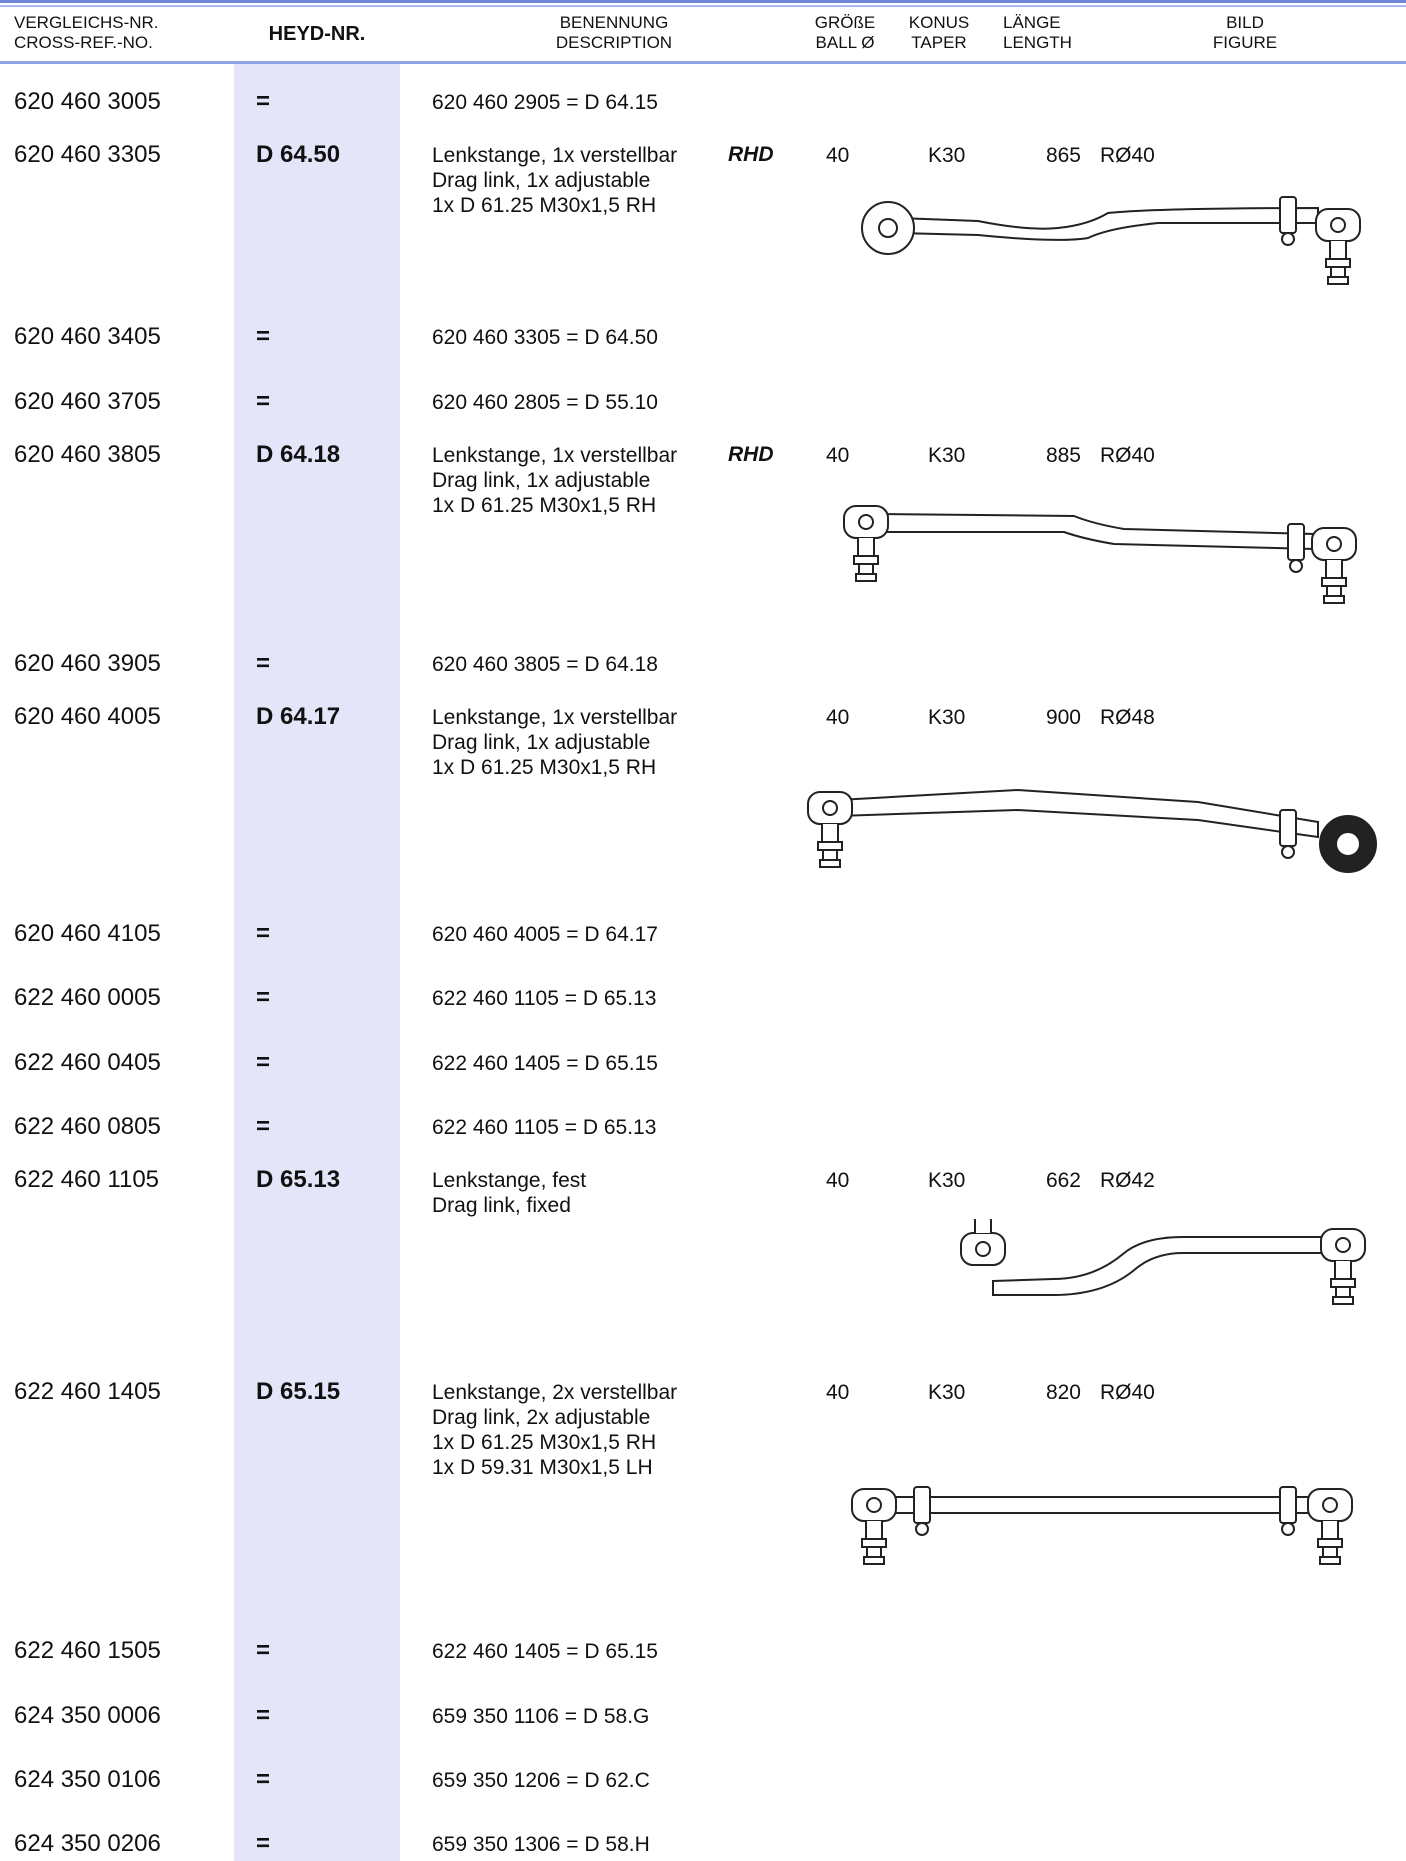  I want to click on description: 659 350 1206 = D 62.C, so click(541, 1780).